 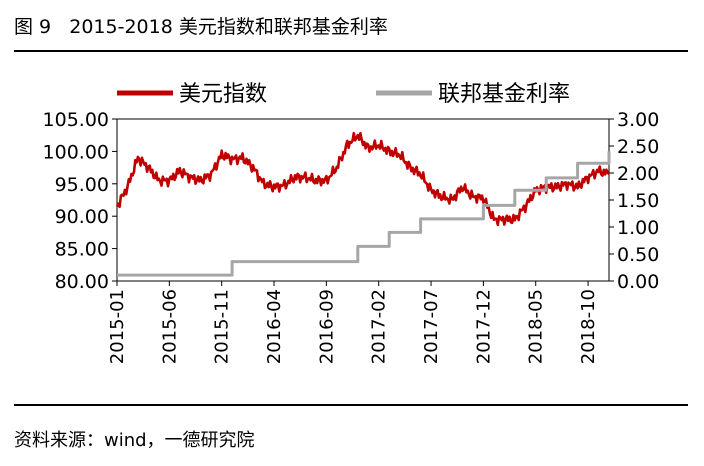 What do you see at coordinates (82, 217) in the screenshot?
I see `left-axis-tick-label: 90.00` at bounding box center [82, 217].